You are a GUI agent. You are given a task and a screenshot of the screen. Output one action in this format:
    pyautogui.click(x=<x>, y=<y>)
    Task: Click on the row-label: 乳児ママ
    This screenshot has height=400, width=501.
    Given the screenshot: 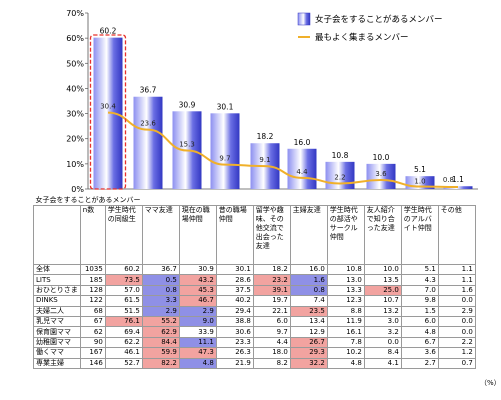 What is the action you would take?
    pyautogui.click(x=57, y=321)
    